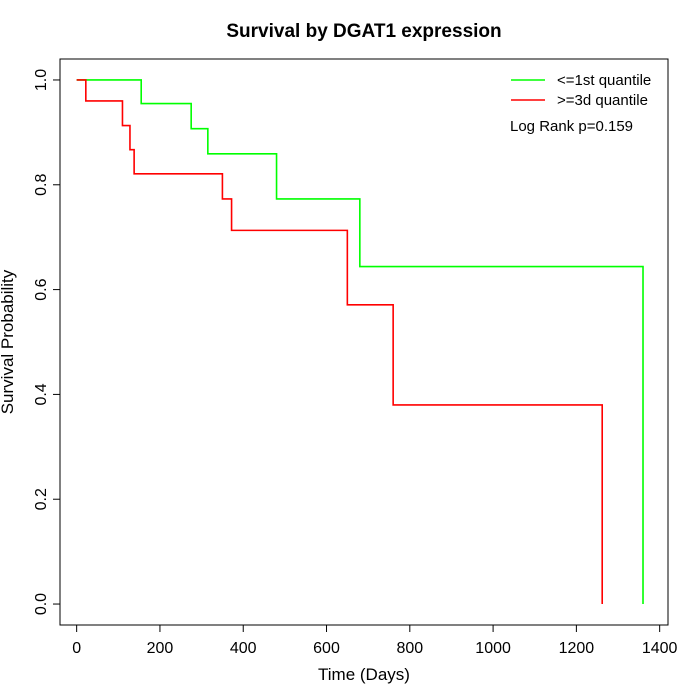  Describe the element at coordinates (571, 126) in the screenshot. I see `log-rank-annotation: Log Rank p=0.159` at that location.